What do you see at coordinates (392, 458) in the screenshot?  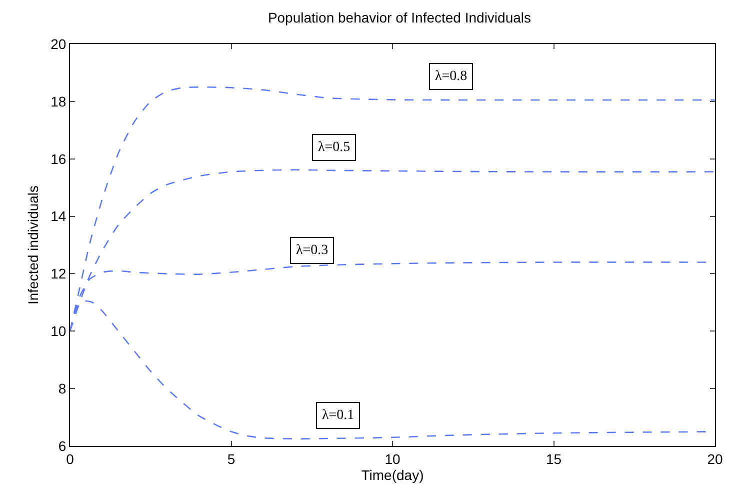 I see `x-tick-label: 10` at bounding box center [392, 458].